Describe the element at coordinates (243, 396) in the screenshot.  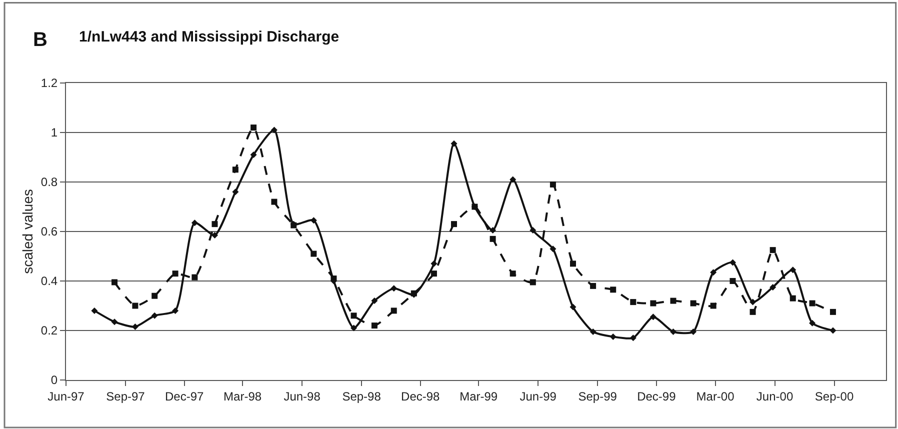
I see `x-tick-label: Mar-98` at that location.